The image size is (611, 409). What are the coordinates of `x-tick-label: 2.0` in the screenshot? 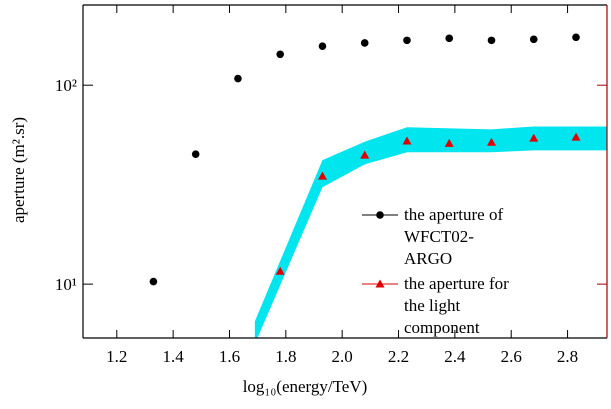 It's located at (342, 356).